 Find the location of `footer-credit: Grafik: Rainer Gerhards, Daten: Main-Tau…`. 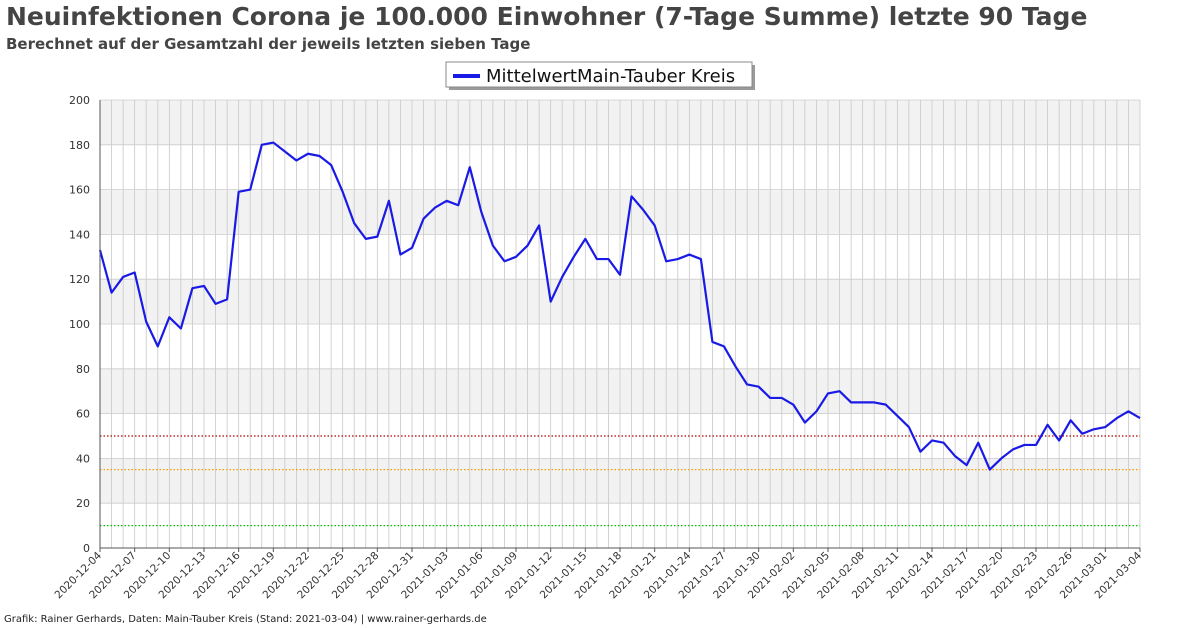

footer-credit: Grafik: Rainer Gerhards, Daten: Main-Tau… is located at coordinates (245, 619).